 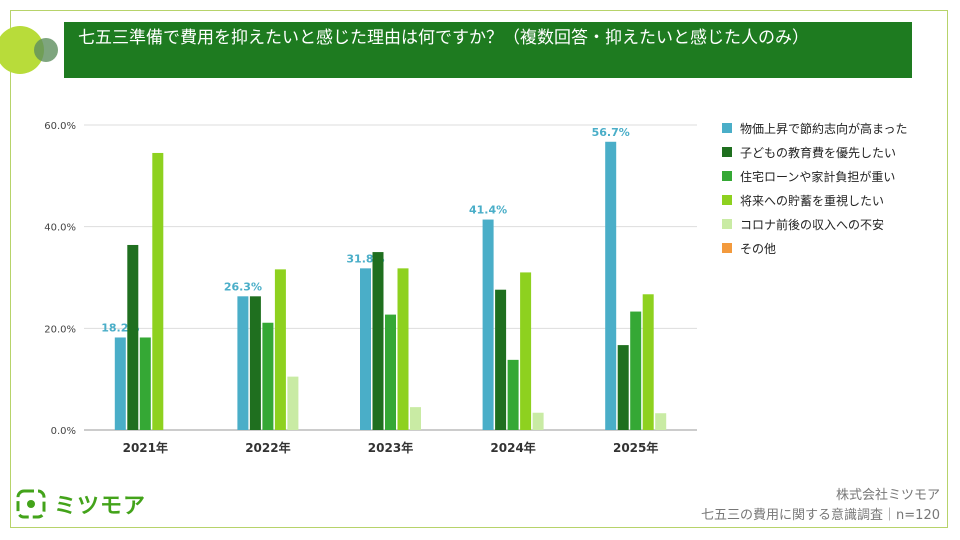 I want to click on x-tick-label: 2022年, so click(x=267, y=447).